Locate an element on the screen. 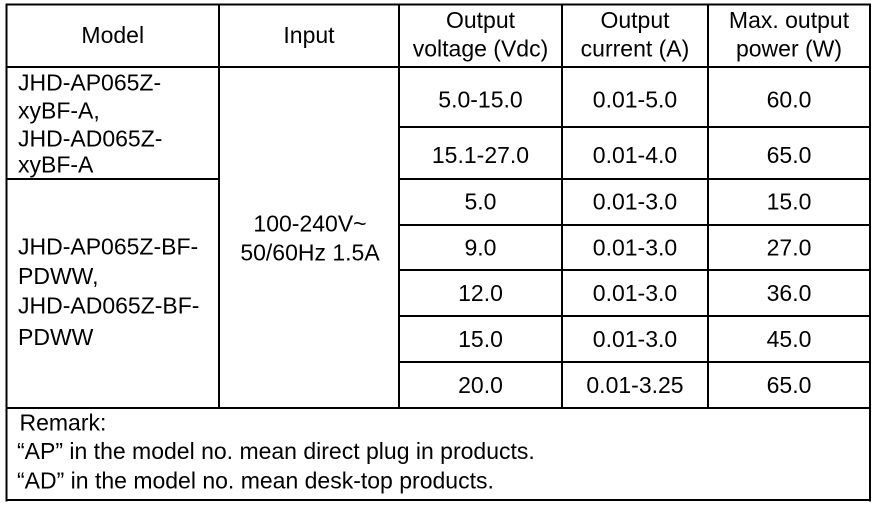  svg-text: Remark: is located at coordinates (63, 423).